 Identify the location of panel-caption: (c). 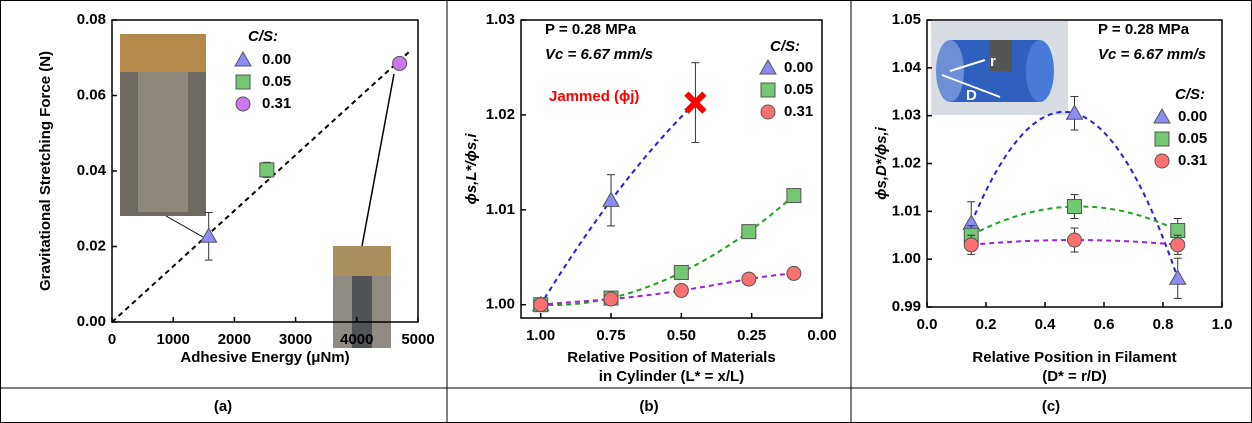
(1051, 406).